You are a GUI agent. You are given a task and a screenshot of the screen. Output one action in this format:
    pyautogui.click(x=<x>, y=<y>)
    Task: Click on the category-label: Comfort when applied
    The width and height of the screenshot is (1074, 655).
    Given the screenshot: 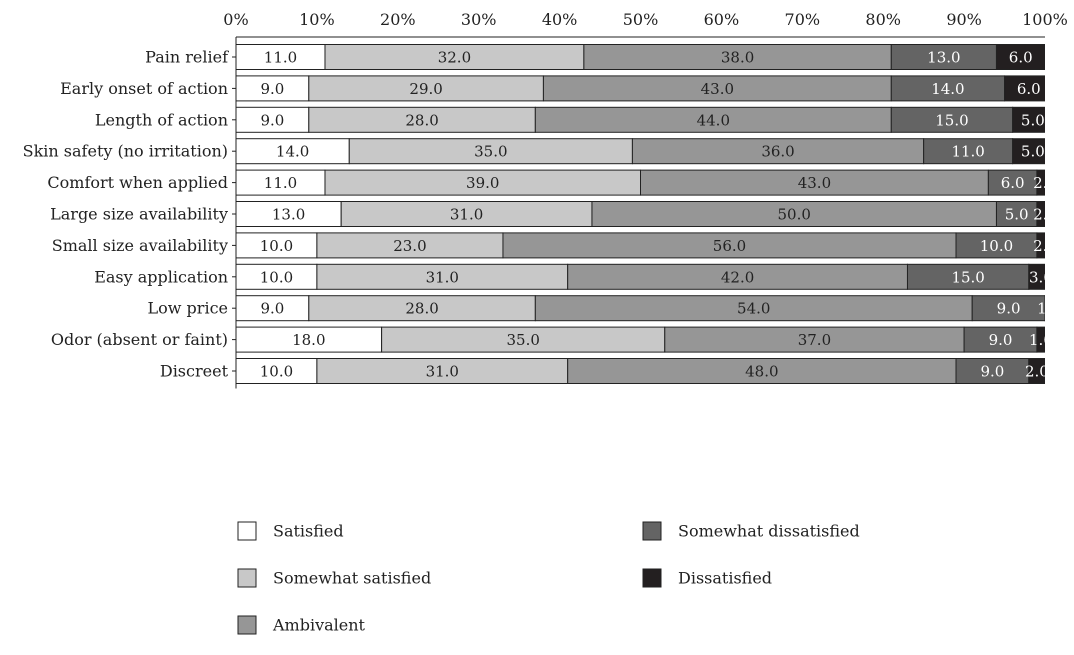 What is the action you would take?
    pyautogui.click(x=137, y=182)
    